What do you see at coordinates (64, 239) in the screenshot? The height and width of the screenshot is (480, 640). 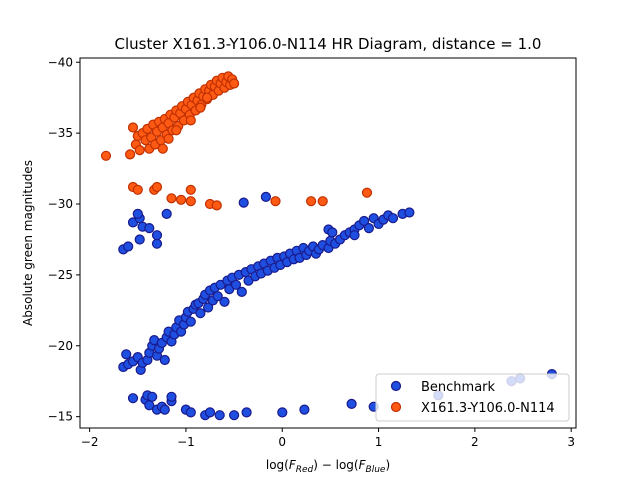 I see `y-axis-ticks: −15 −20 −25 −30 −35 −40` at bounding box center [64, 239].